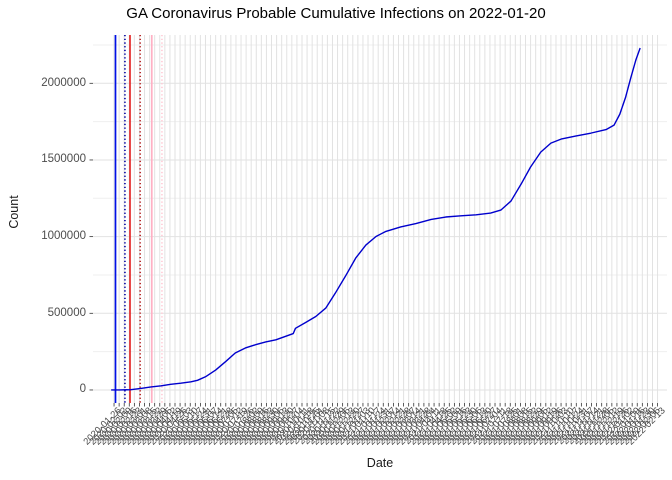  What do you see at coordinates (63, 82) in the screenshot?
I see `y-tick-label: 2000000` at bounding box center [63, 82].